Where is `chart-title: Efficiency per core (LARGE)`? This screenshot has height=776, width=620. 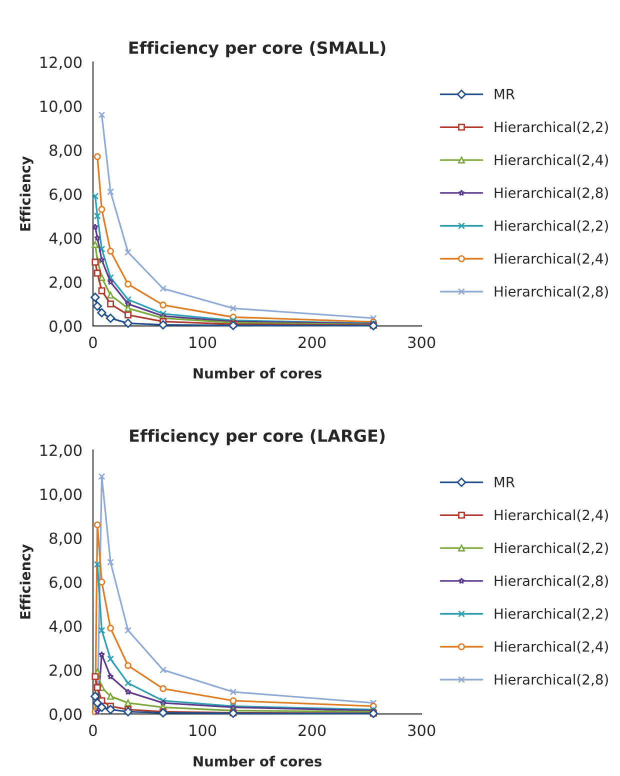
chart-title: Efficiency per core (LARGE) is located at coordinates (257, 437).